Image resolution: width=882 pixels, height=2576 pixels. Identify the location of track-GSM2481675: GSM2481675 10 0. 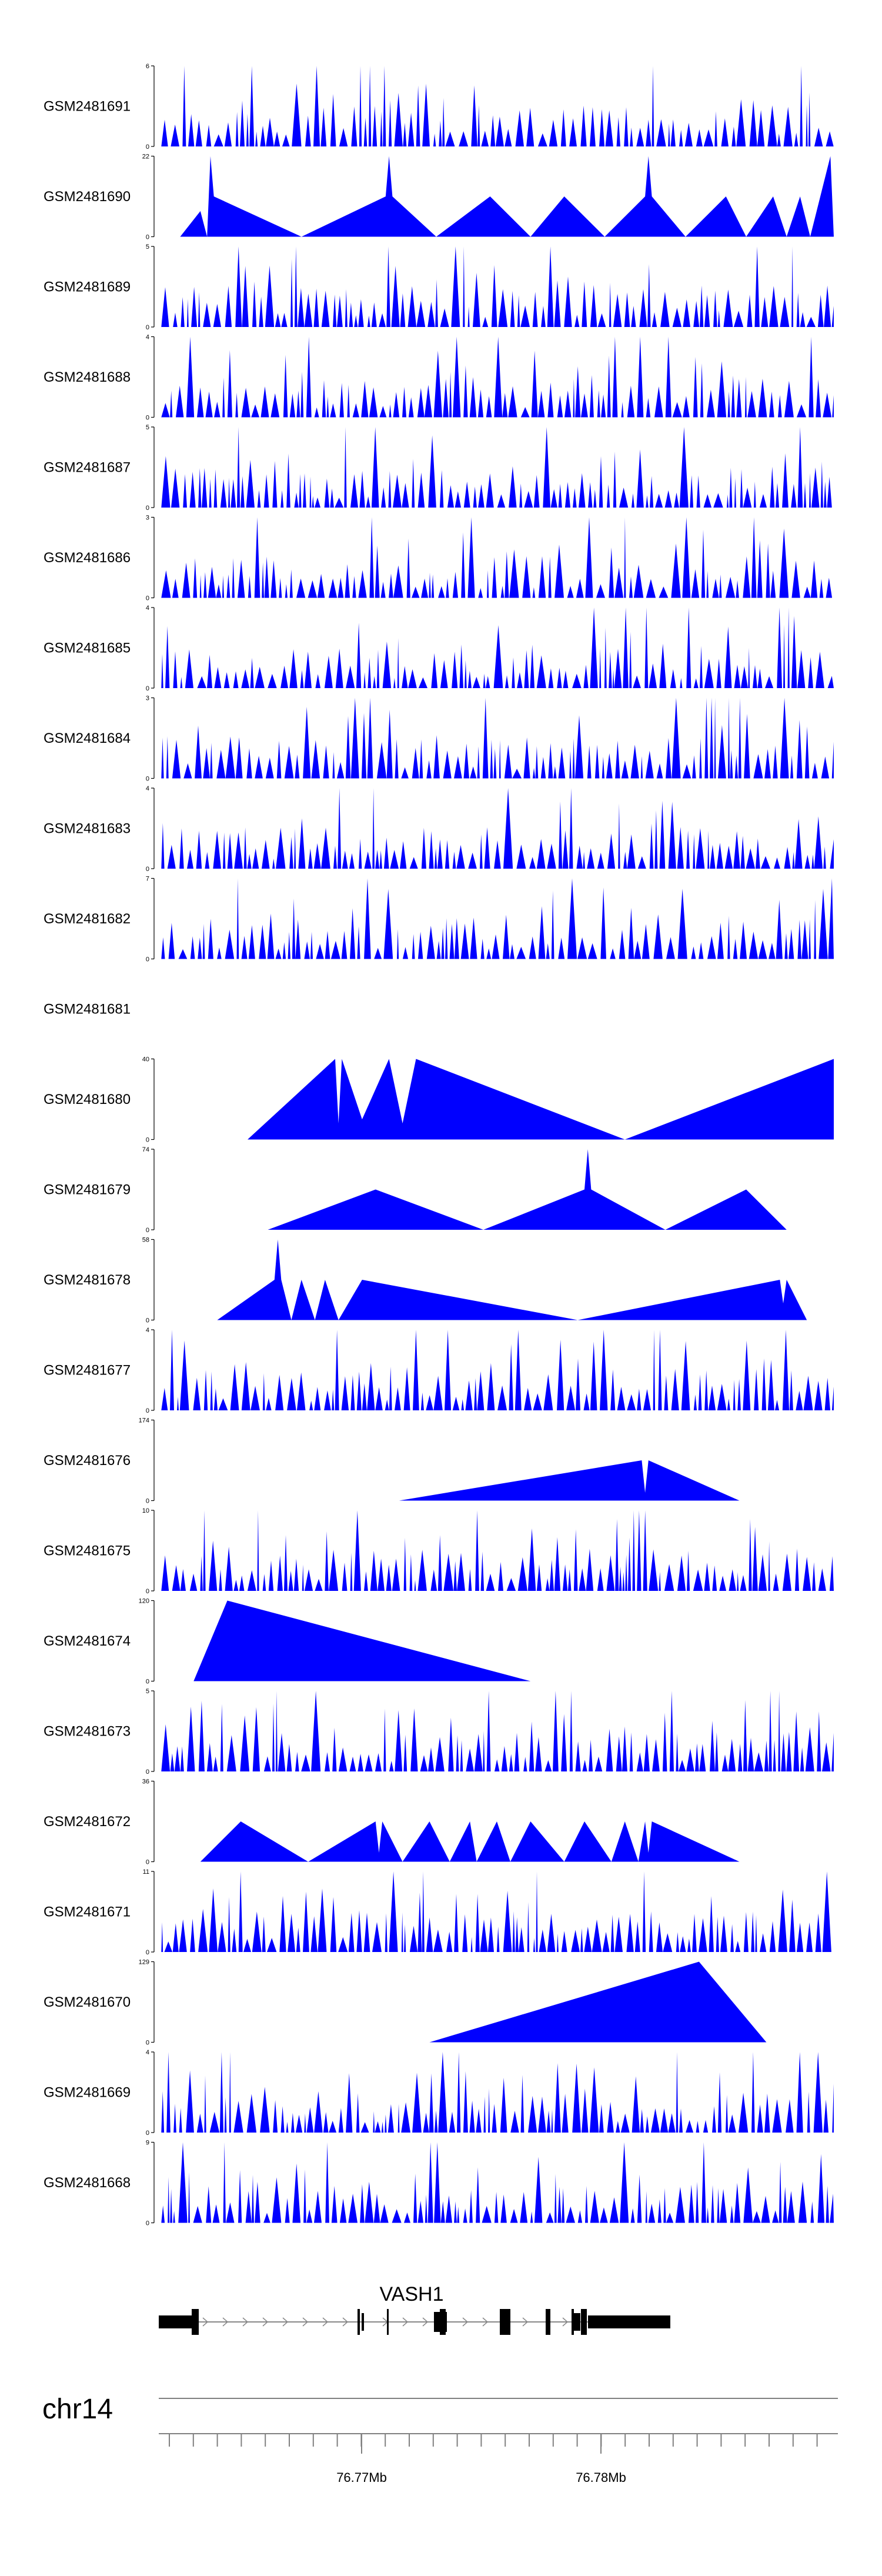
(439, 1551).